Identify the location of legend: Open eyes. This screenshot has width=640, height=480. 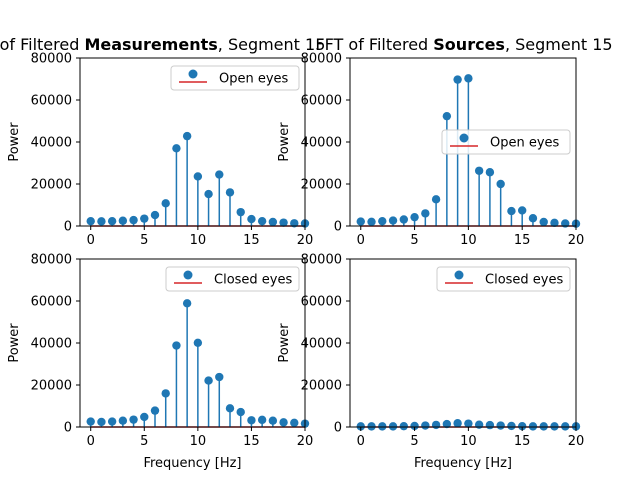
(235, 78).